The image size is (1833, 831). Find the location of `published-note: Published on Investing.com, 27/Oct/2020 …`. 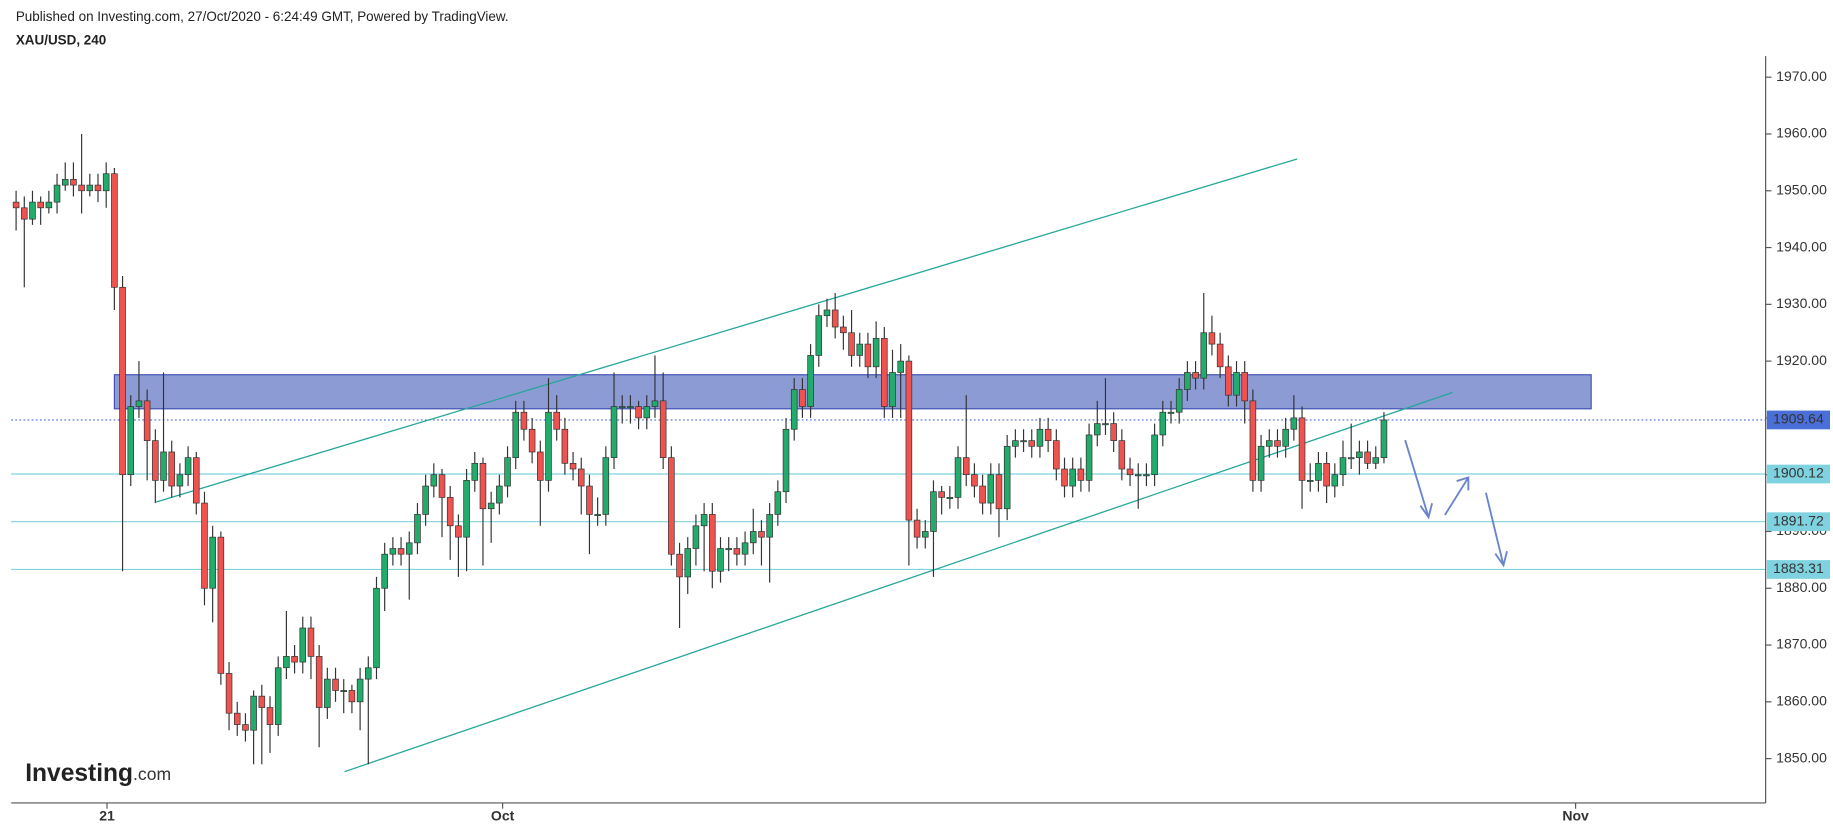

published-note: Published on Investing.com, 27/Oct/2020 … is located at coordinates (262, 16).